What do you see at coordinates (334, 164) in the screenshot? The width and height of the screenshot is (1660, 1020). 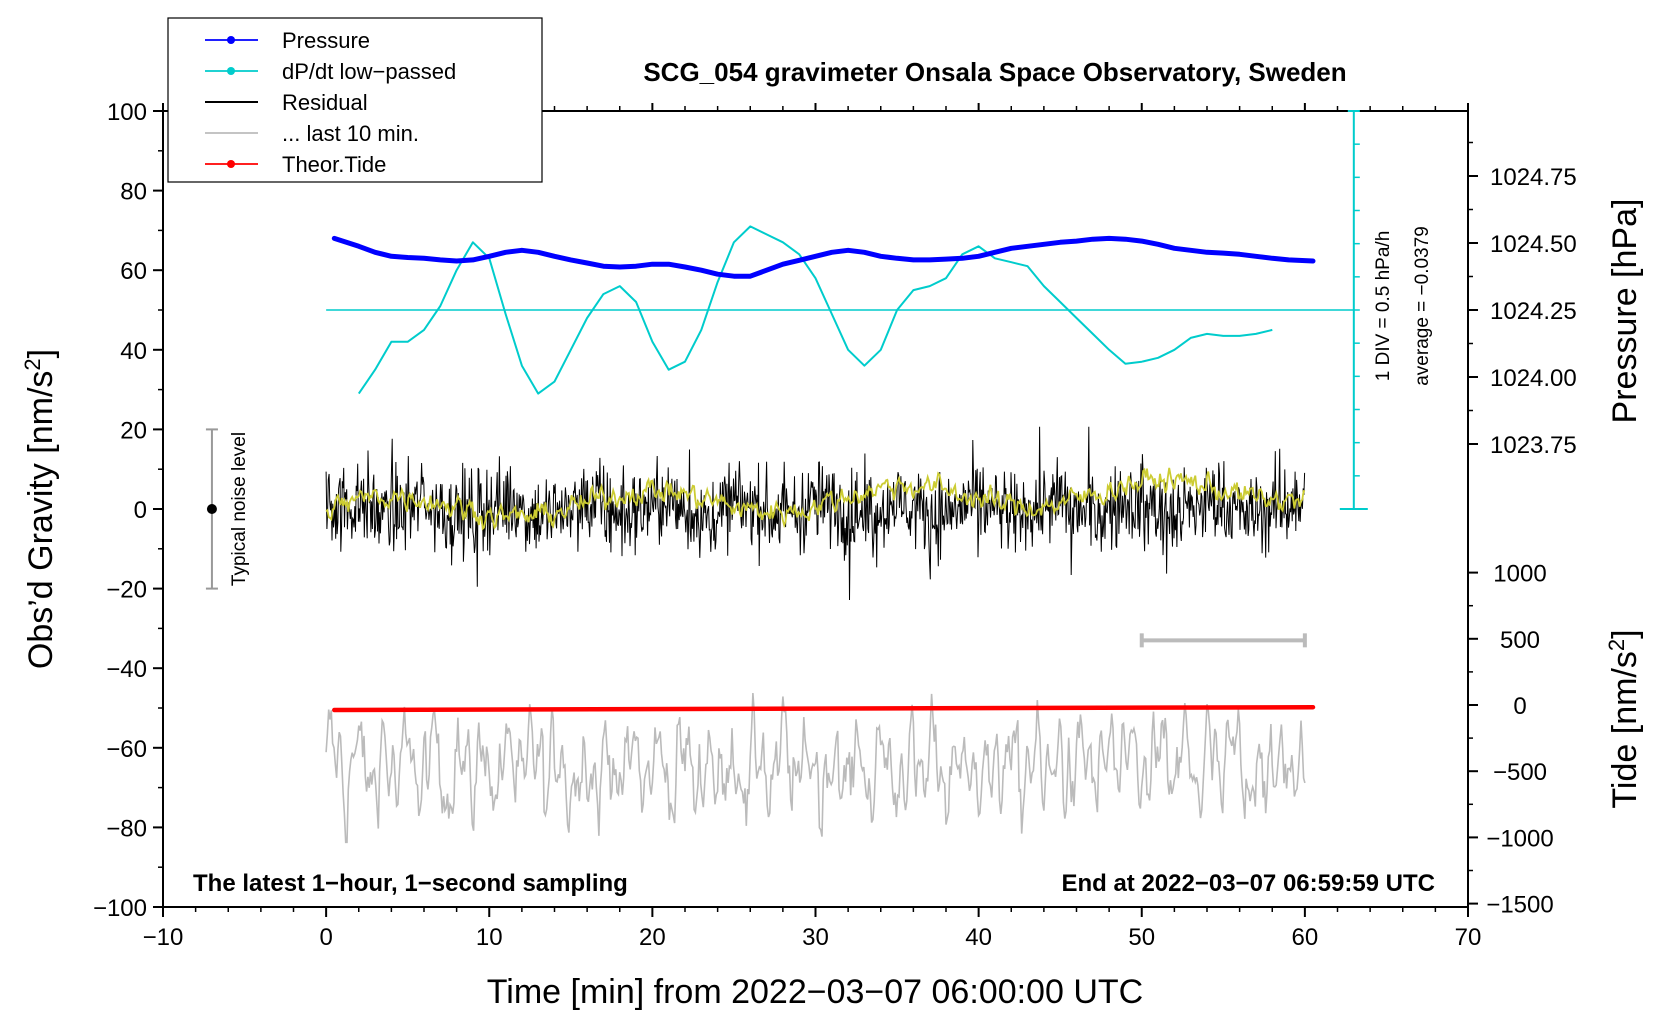 I see `legend-label: Theor.Tide` at bounding box center [334, 164].